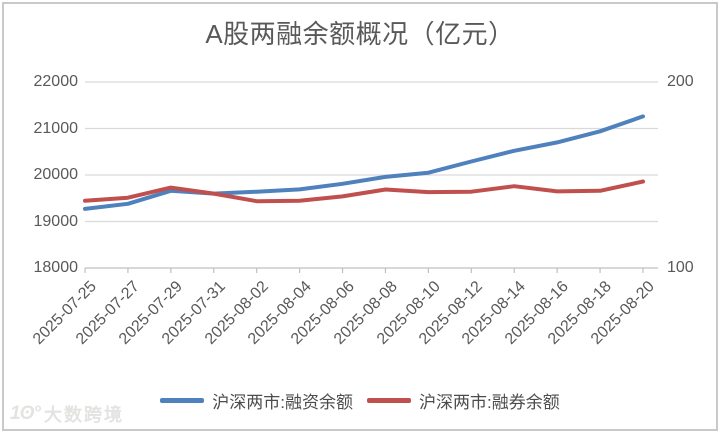 This screenshot has width=720, height=433. What do you see at coordinates (56, 81) in the screenshot?
I see `y-axis-left-label: 22000` at bounding box center [56, 81].